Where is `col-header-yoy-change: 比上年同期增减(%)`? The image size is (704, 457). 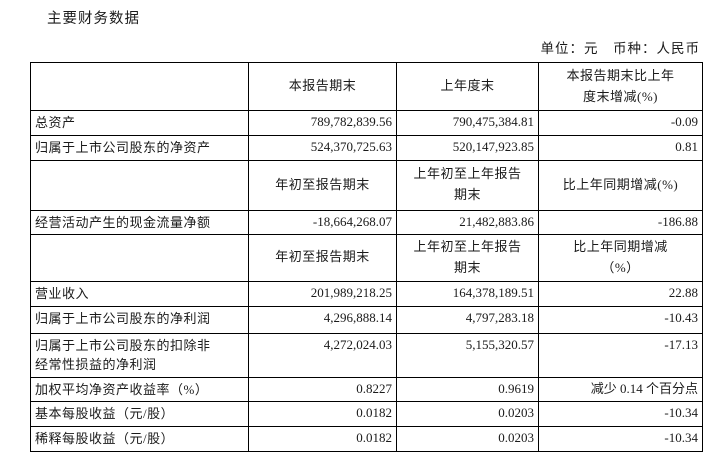
col-header-yoy-change: 比上年同期增减(%) is located at coordinates (620, 185).